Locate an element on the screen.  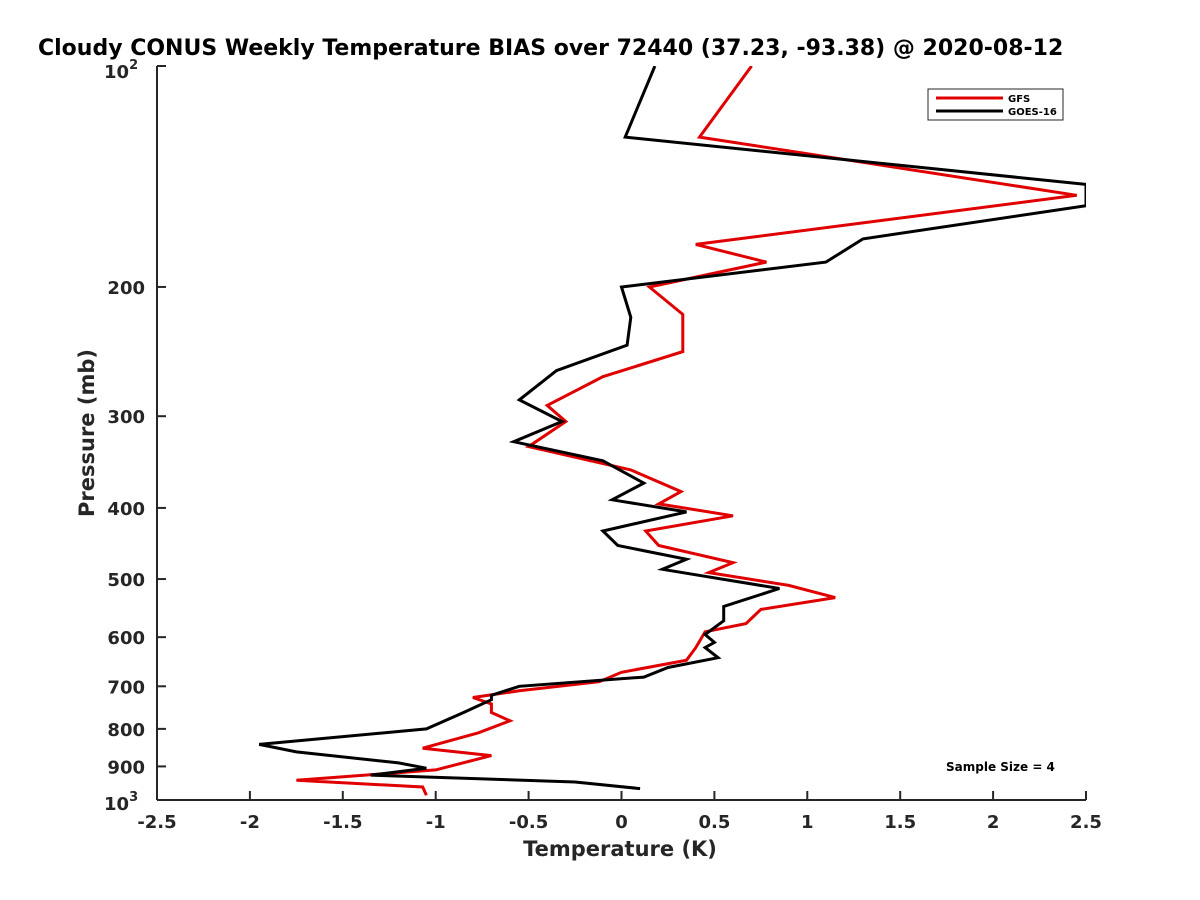
y-tick-label: 900 is located at coordinates (126, 767).